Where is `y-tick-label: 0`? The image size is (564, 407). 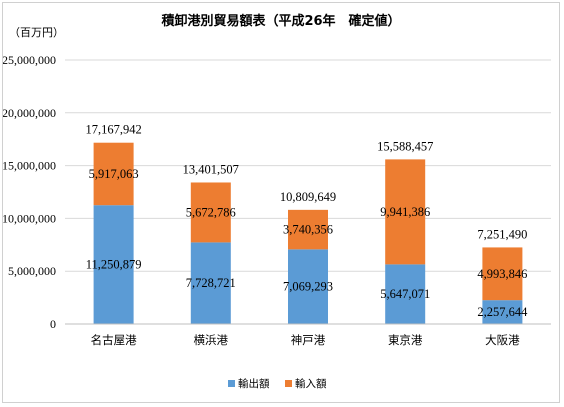
y-tick-label: 0 is located at coordinates (53, 324).